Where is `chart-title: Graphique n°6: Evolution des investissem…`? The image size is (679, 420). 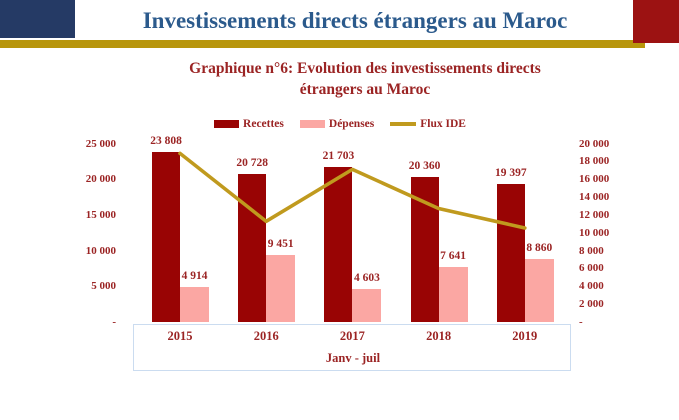 chart-title: Graphique n°6: Evolution des investissem… is located at coordinates (365, 79).